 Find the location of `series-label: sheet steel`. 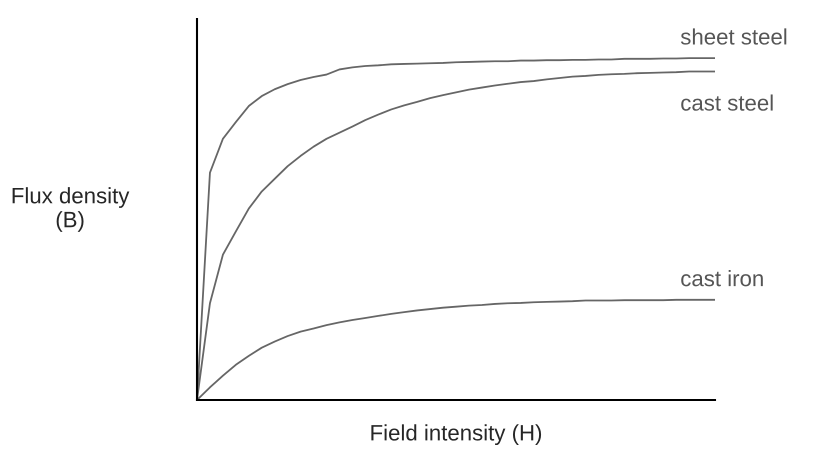

series-label: sheet steel is located at coordinates (733, 36).